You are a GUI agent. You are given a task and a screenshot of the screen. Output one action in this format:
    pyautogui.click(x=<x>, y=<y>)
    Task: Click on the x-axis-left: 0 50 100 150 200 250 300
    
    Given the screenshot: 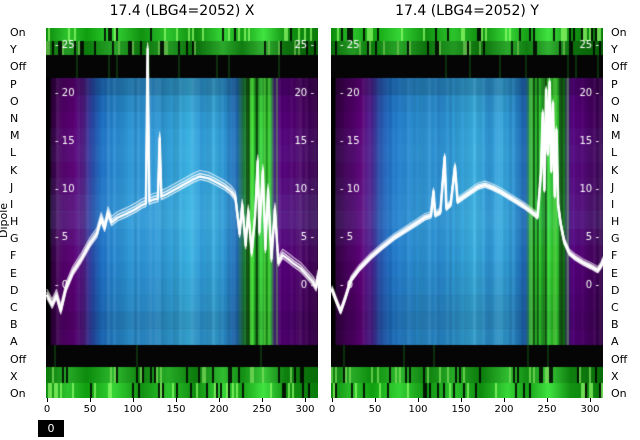 What is the action you would take?
    pyautogui.click(x=184, y=409)
    